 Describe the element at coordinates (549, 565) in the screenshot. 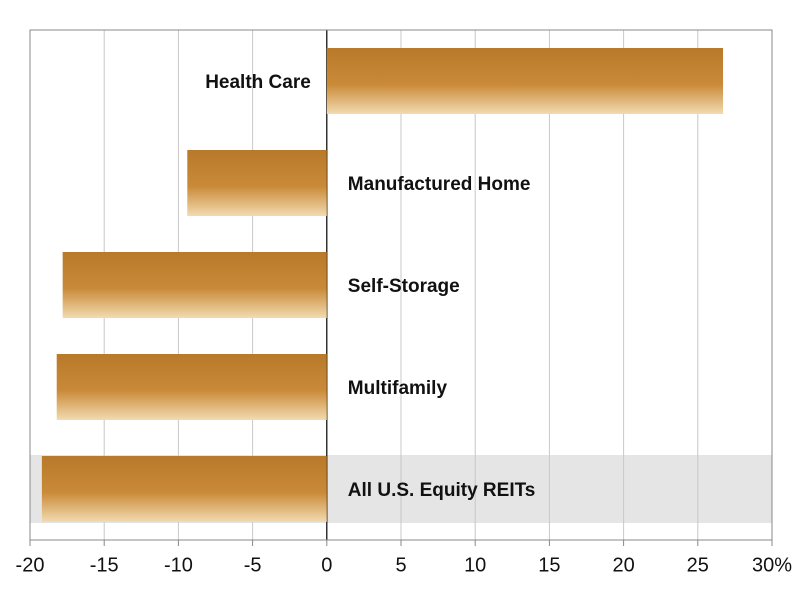

I see `x-tick-label: 15` at that location.